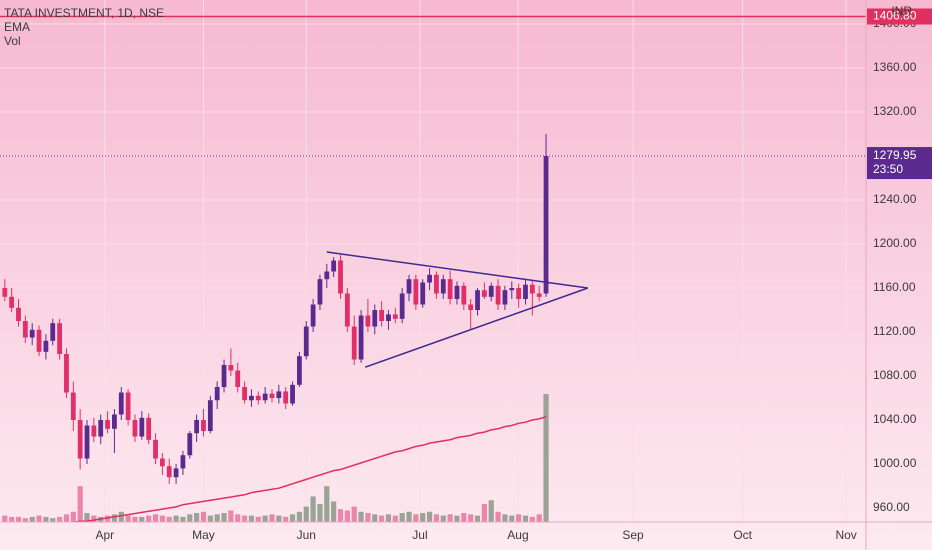  What do you see at coordinates (457, 270) in the screenshot?
I see `trendline` at bounding box center [457, 270].